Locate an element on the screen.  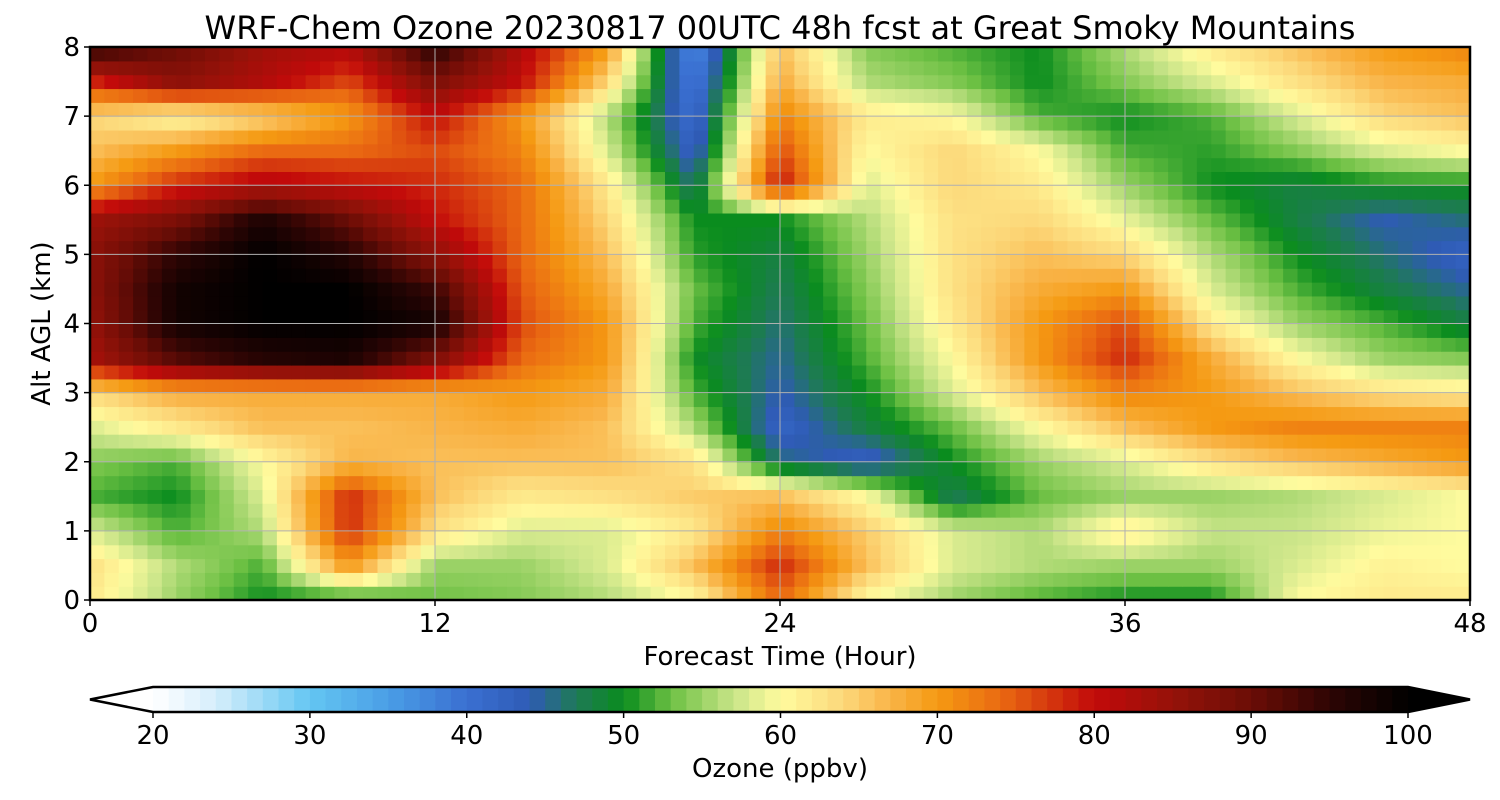
colorbar-segment is located at coordinates (1322, 699).